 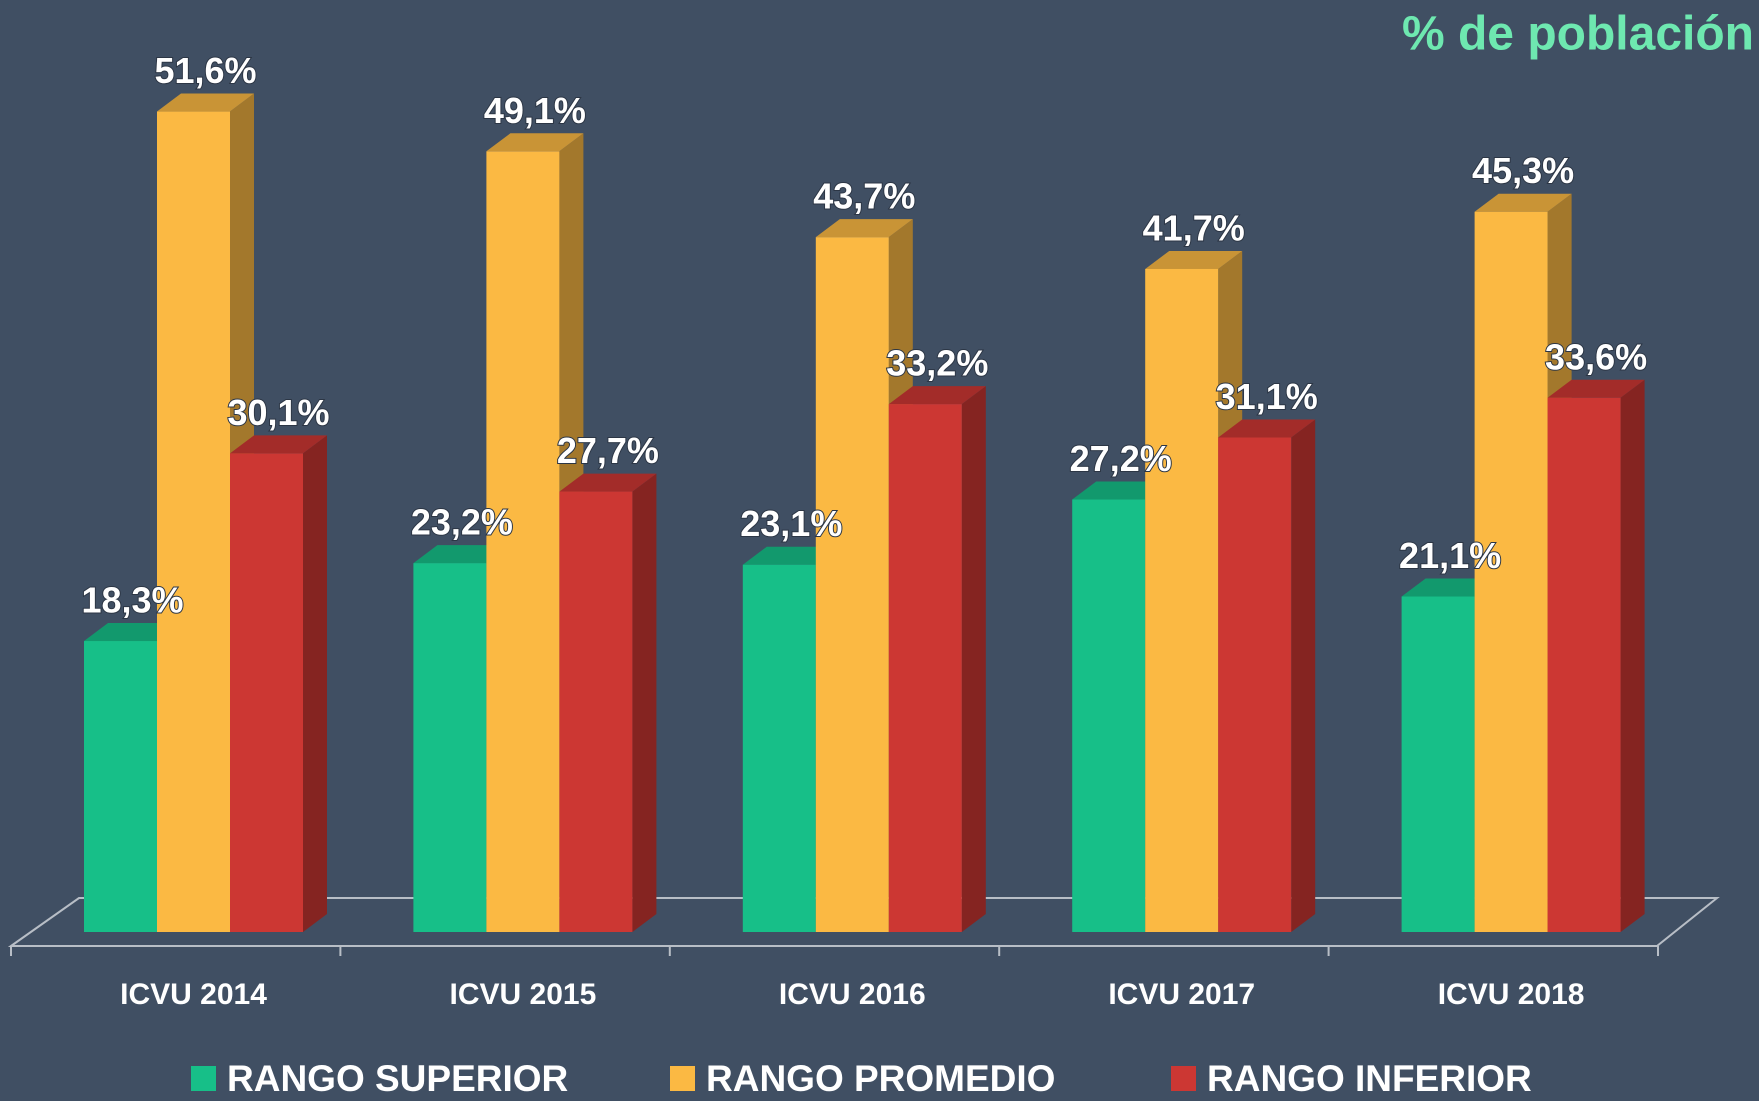 What do you see at coordinates (1194, 227) in the screenshot?
I see `data-label: 41,7%` at bounding box center [1194, 227].